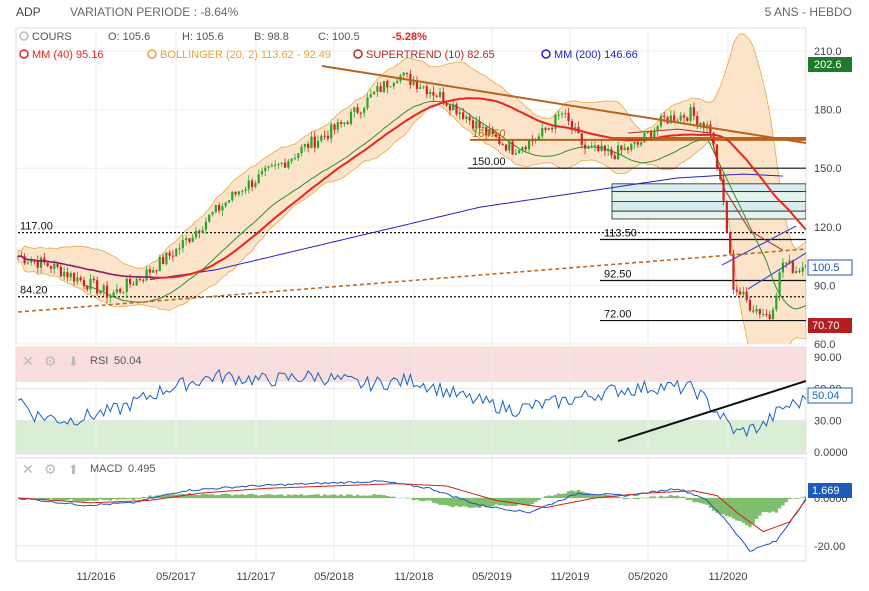  What do you see at coordinates (620, 233) in the screenshot?
I see `level-label: 113.50` at bounding box center [620, 233].